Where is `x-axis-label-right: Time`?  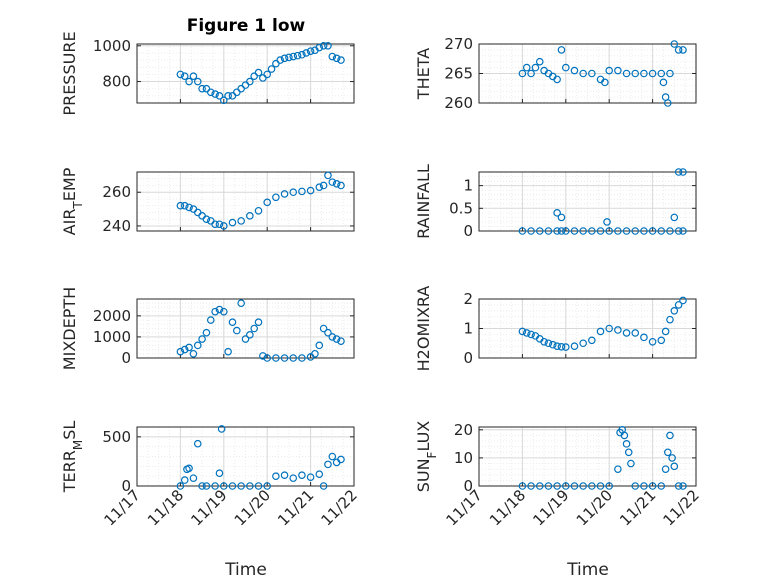
x-axis-label-right: Time is located at coordinates (587, 570).